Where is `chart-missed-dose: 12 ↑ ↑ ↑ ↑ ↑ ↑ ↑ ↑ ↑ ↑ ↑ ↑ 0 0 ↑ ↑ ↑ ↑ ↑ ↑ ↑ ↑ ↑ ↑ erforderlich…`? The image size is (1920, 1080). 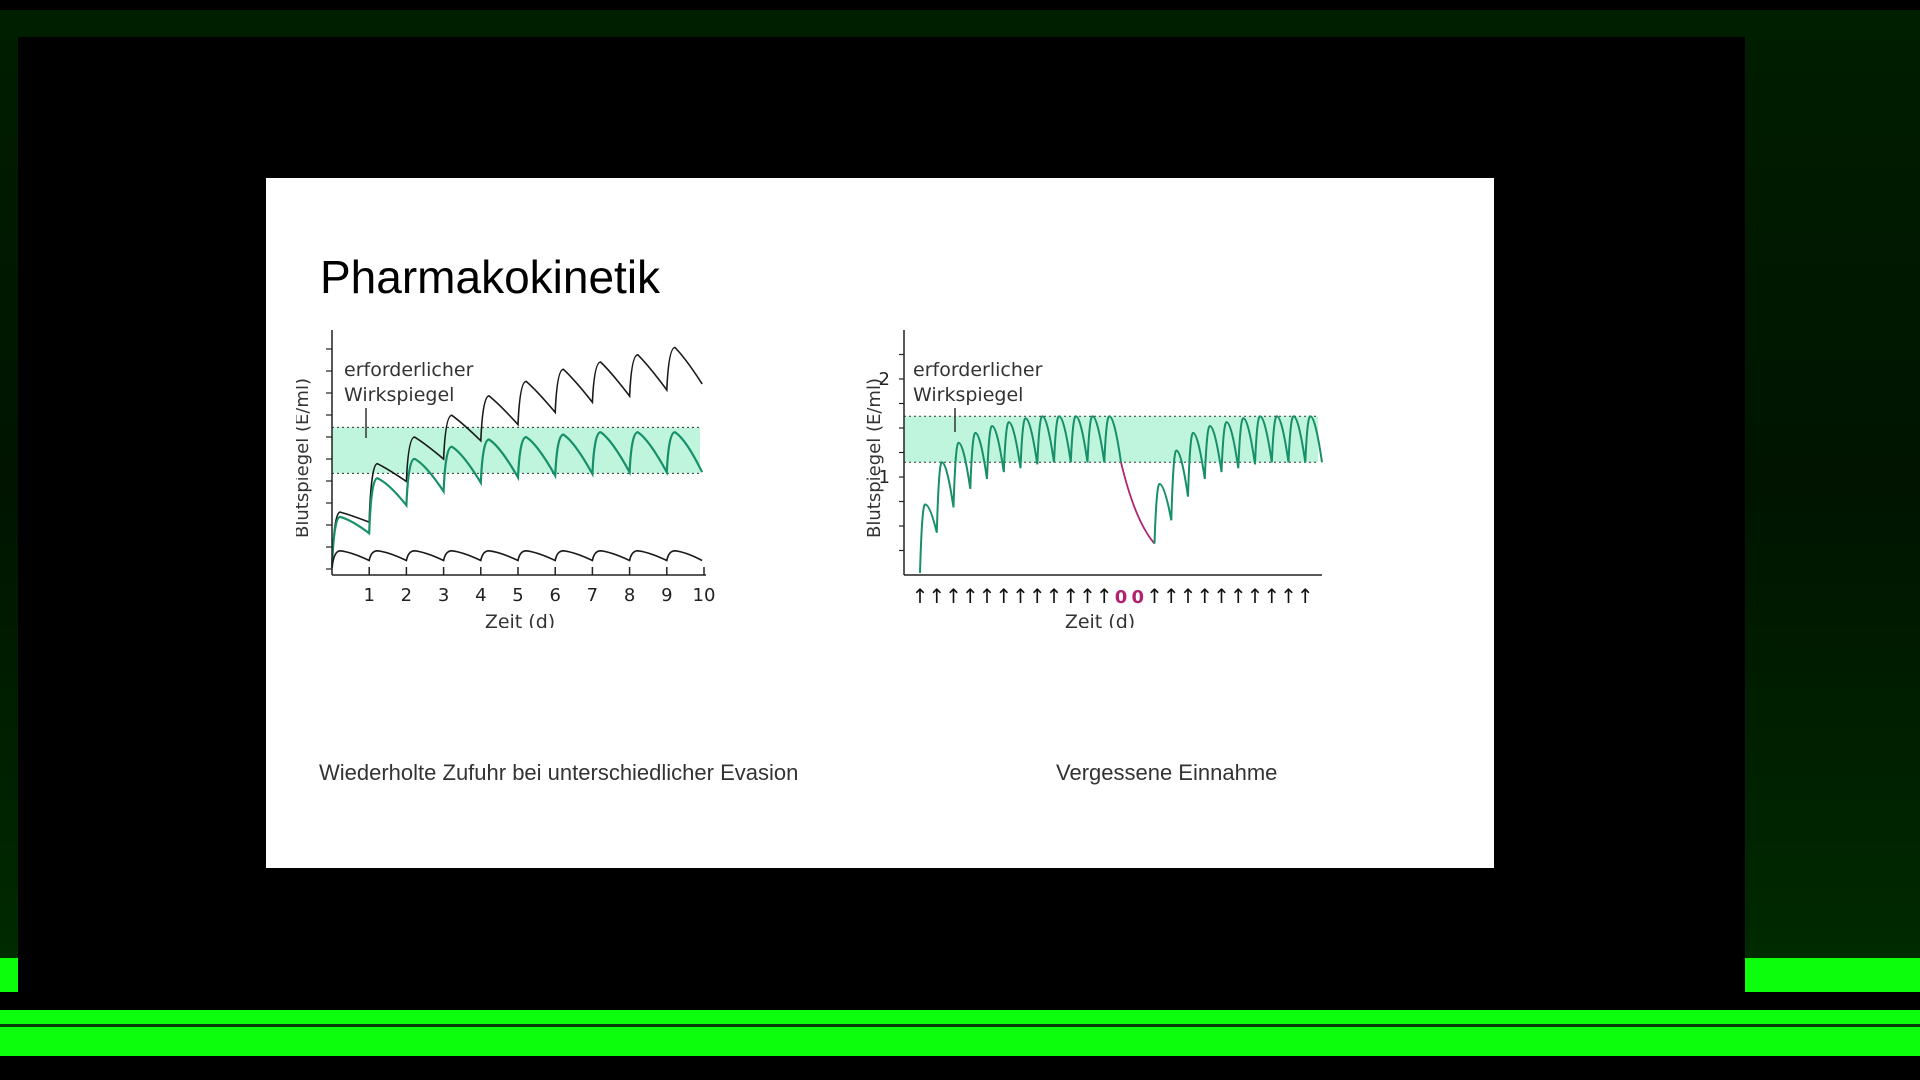 chart-missed-dose: 12 ↑ ↑ ↑ ↑ ↑ ↑ ↑ ↑ ↑ ↑ ↑ ↑ 0 0 ↑ ↑ ↑ ↑ ↑ ↑ ↑ ↑ ↑ ↑ erforderlich… is located at coordinates (1093, 479).